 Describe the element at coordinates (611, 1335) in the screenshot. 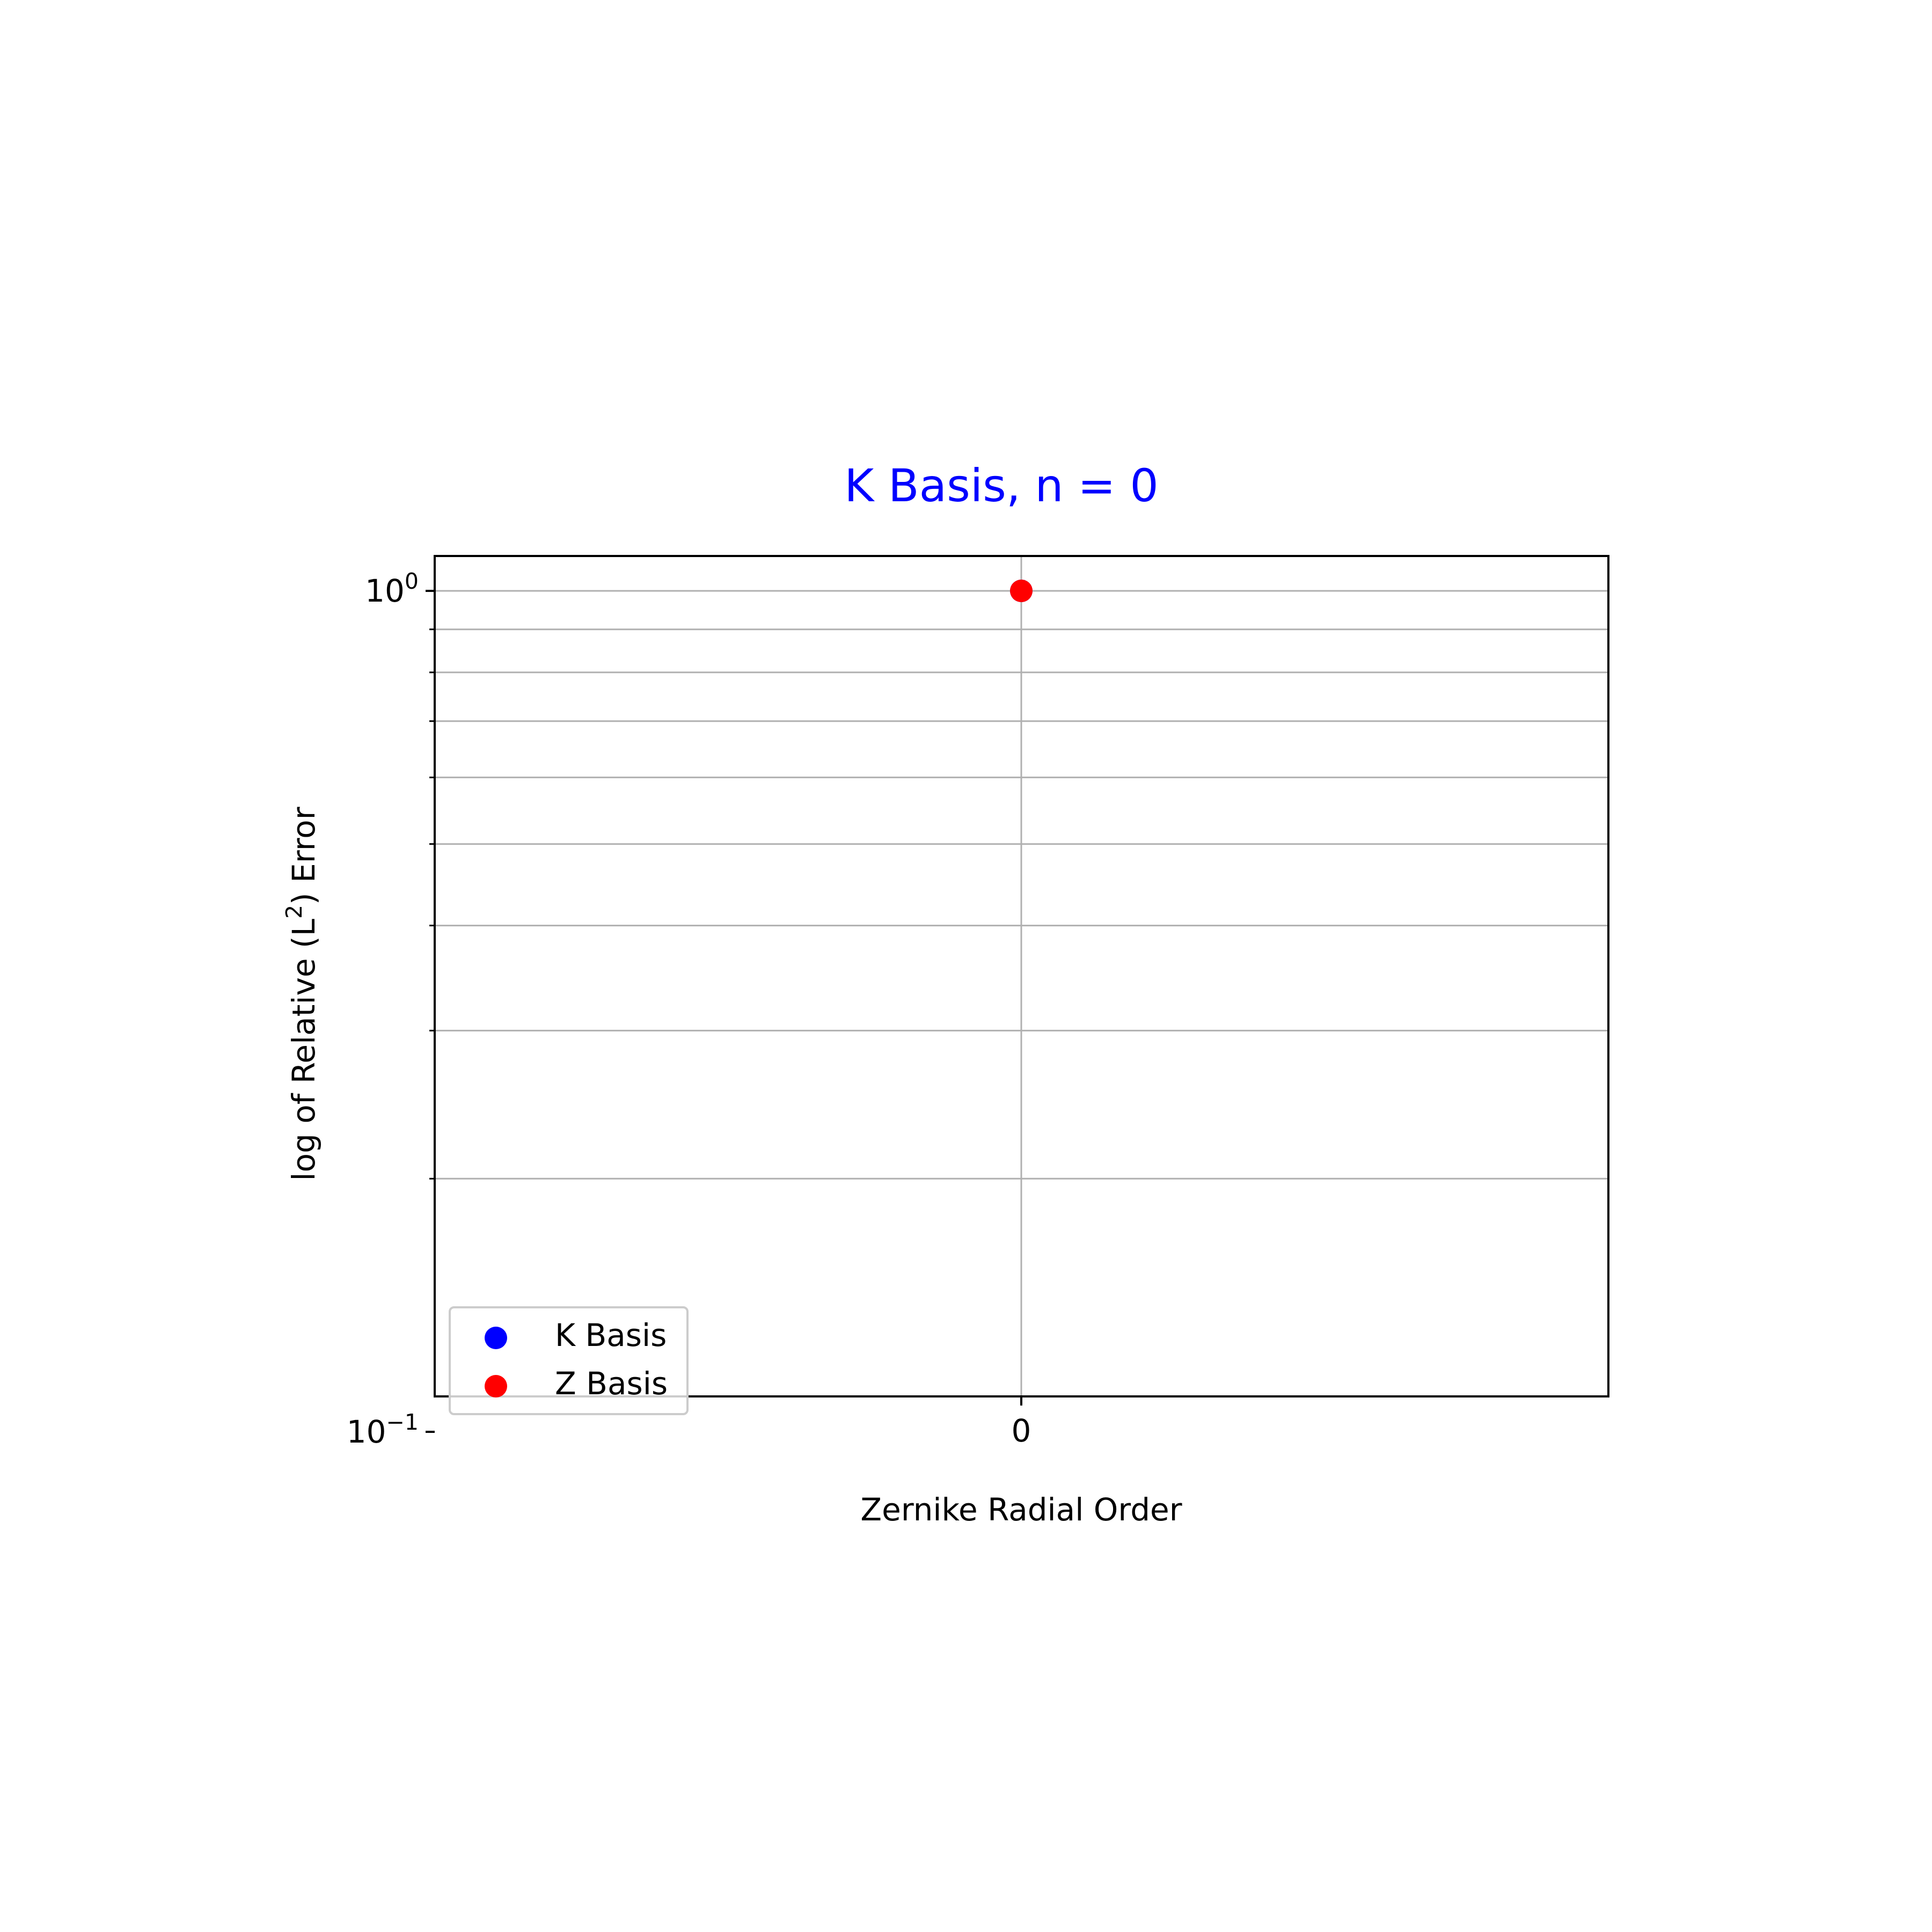

I see `legend-label-k-basis: K Basis` at that location.